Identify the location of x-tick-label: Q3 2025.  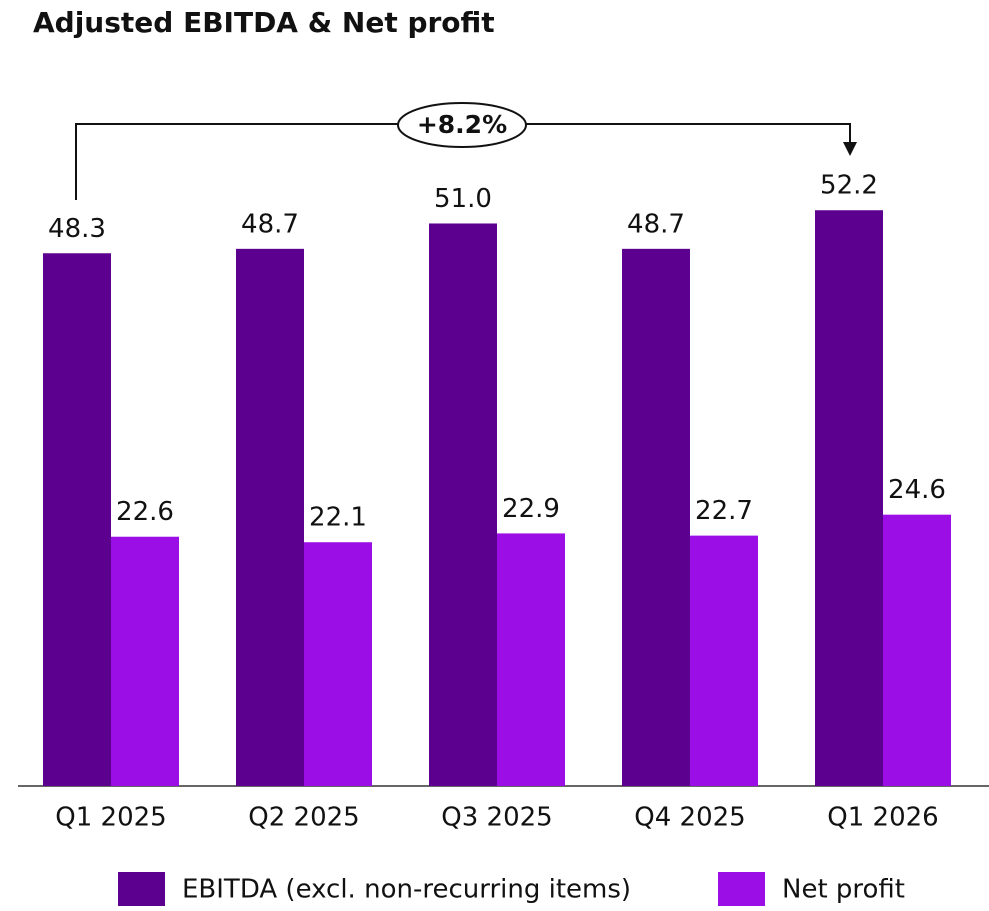
(496, 818).